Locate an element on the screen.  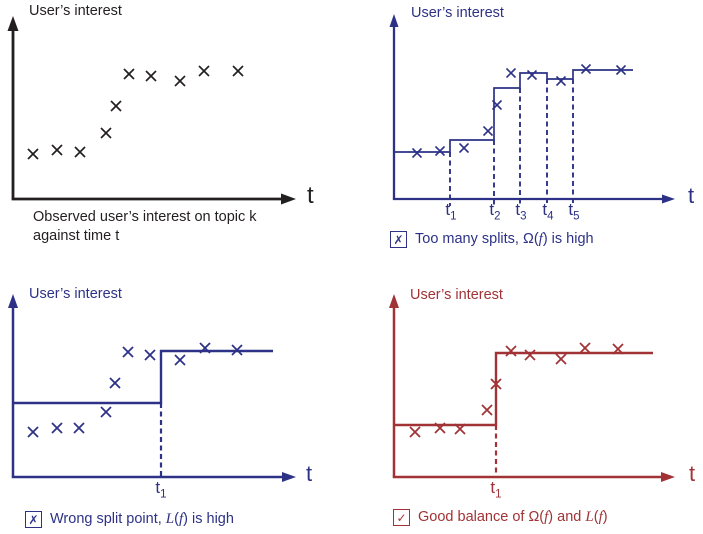
split-labels: t1 t2 t3 t4 t5 is located at coordinates (527, 214).